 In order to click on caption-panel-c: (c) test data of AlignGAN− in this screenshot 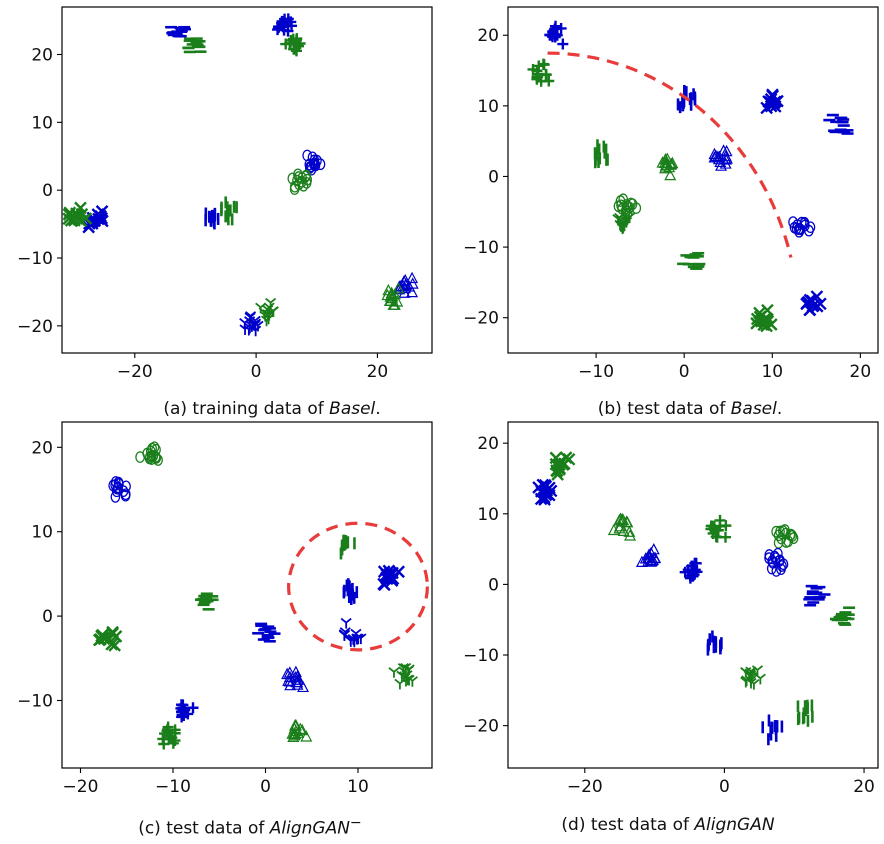, I will do `click(250, 827)`.